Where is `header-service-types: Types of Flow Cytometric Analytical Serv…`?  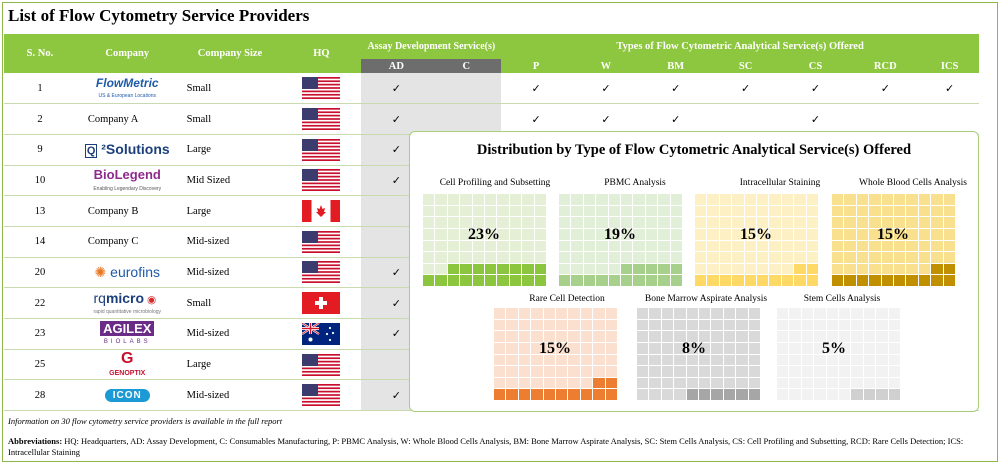
header-service-types: Types of Flow Cytometric Analytical Serv… is located at coordinates (740, 46).